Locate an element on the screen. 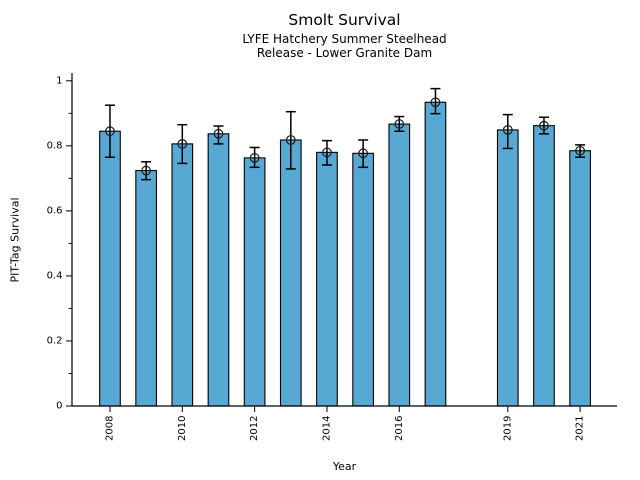 The width and height of the screenshot is (640, 480). bar-2014 is located at coordinates (327, 279).